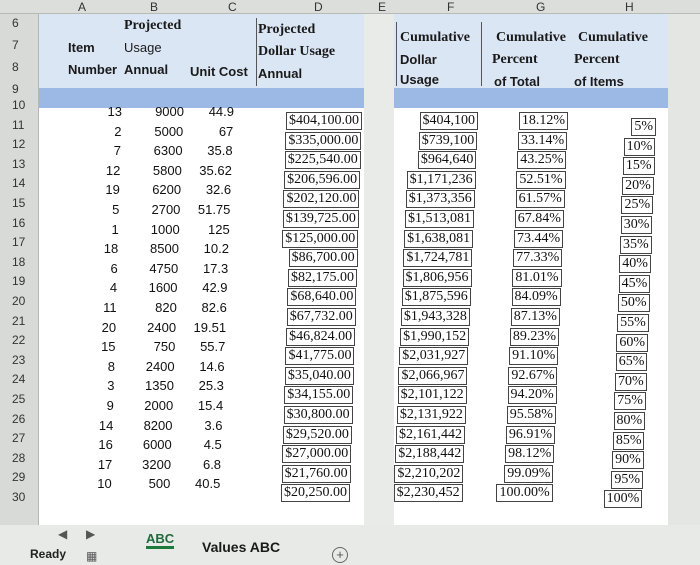 The height and width of the screenshot is (565, 700). What do you see at coordinates (116, 209) in the screenshot?
I see `cell-item-number: 5` at bounding box center [116, 209].